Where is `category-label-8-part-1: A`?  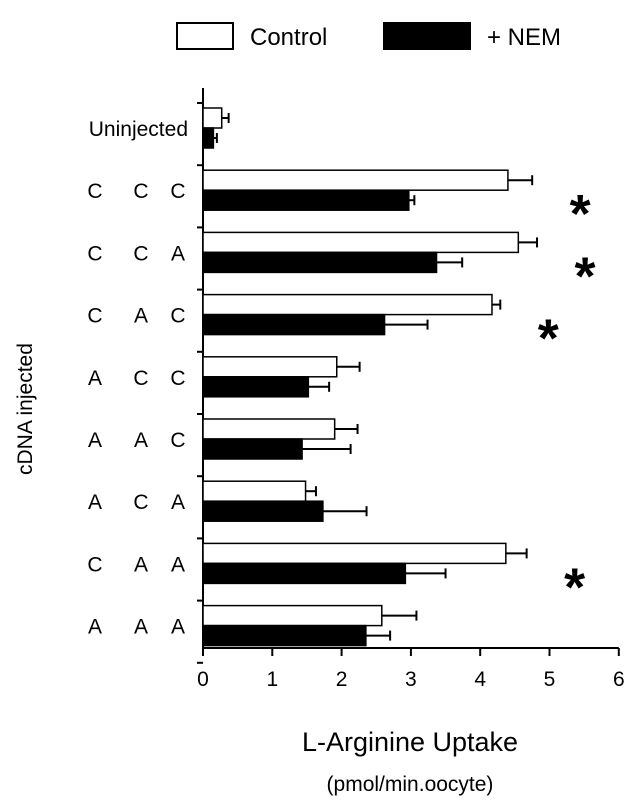 category-label-8-part-1: A is located at coordinates (141, 627).